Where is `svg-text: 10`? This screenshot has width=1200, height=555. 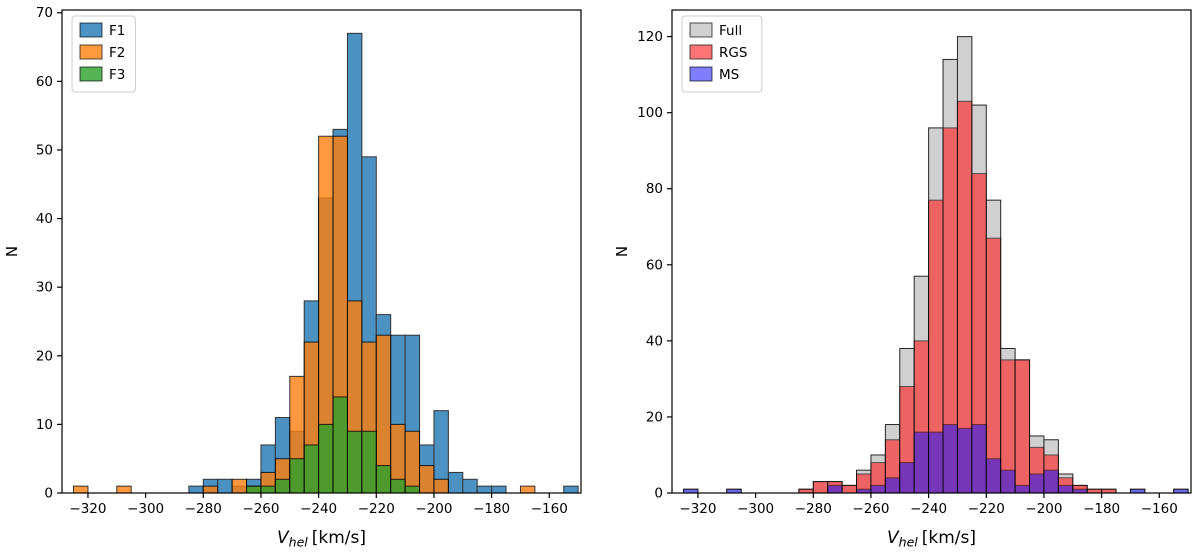
svg-text: 10 is located at coordinates (44, 425).